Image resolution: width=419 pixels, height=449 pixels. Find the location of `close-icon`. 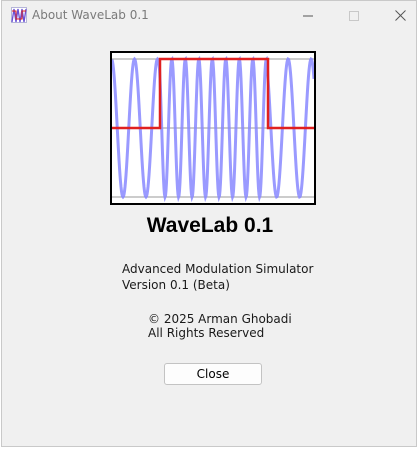

close-icon is located at coordinates (400, 15).